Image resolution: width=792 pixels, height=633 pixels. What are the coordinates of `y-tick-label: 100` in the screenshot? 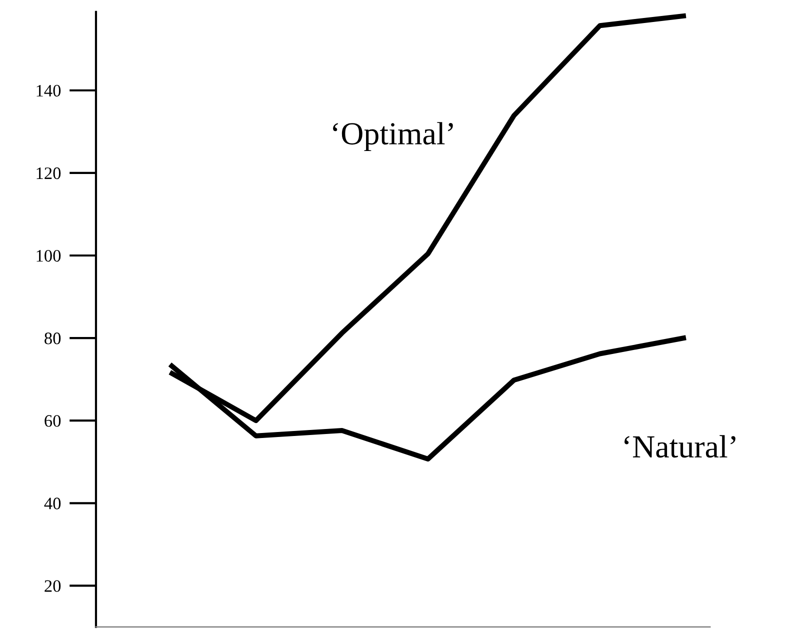 It's located at (48, 256).